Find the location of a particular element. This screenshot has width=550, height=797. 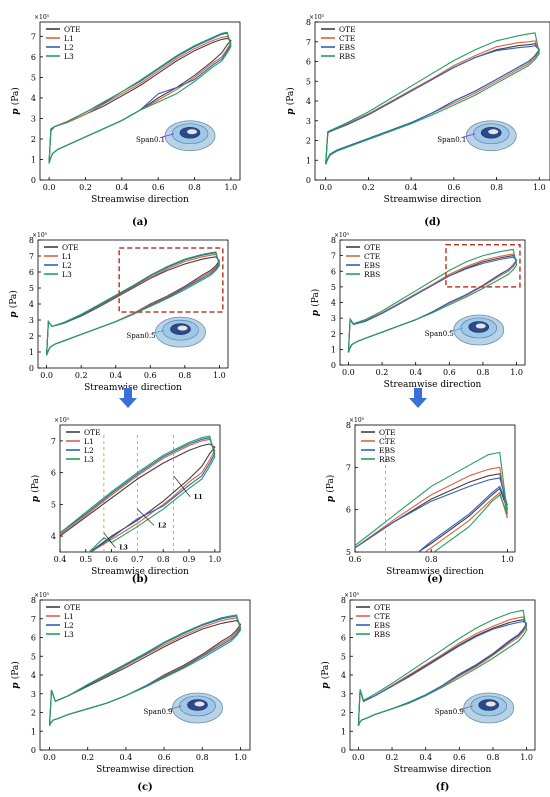

legend-label-L3: L3 is located at coordinates (67, 274).